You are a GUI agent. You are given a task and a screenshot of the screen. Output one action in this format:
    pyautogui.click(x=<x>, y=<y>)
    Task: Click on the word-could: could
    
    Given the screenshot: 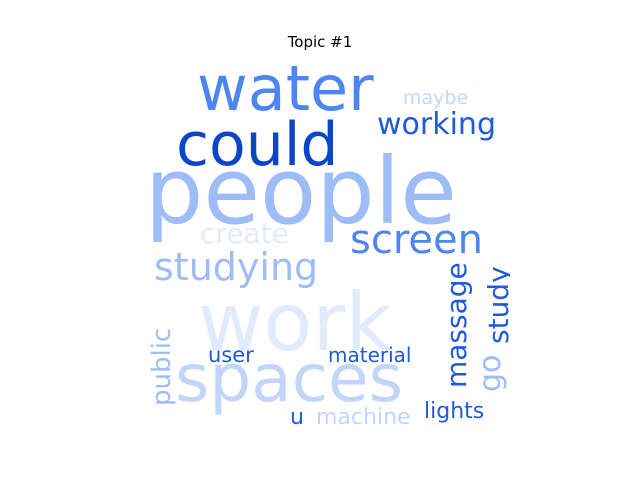 What is the action you would take?
    pyautogui.click(x=257, y=145)
    